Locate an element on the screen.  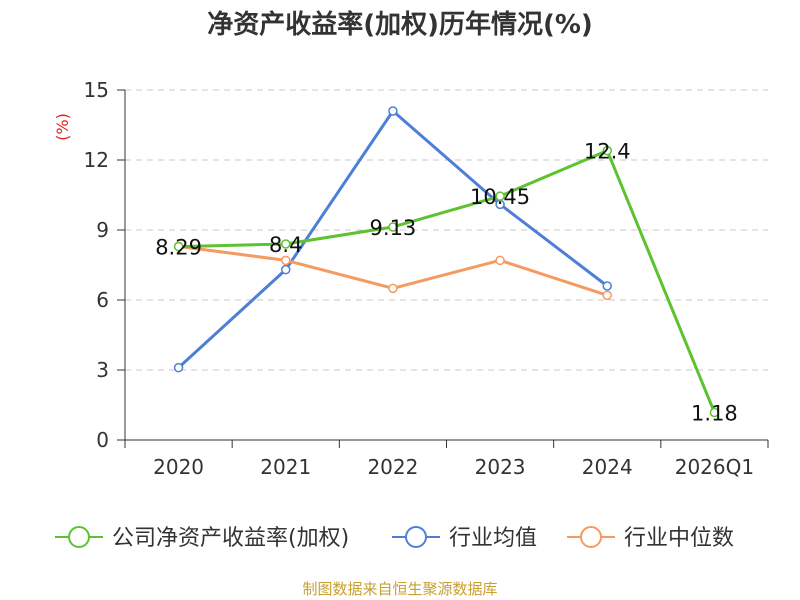
chart-title: 净资产收益率(加权)历年情况(%) is located at coordinates (400, 25).